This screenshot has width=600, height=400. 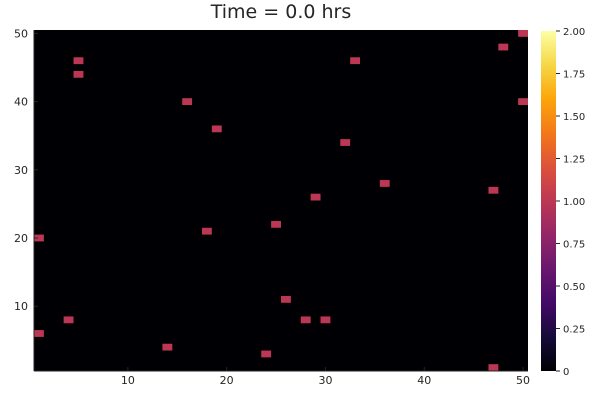 What do you see at coordinates (21, 170) in the screenshot?
I see `y-tick-label: 30` at bounding box center [21, 170].